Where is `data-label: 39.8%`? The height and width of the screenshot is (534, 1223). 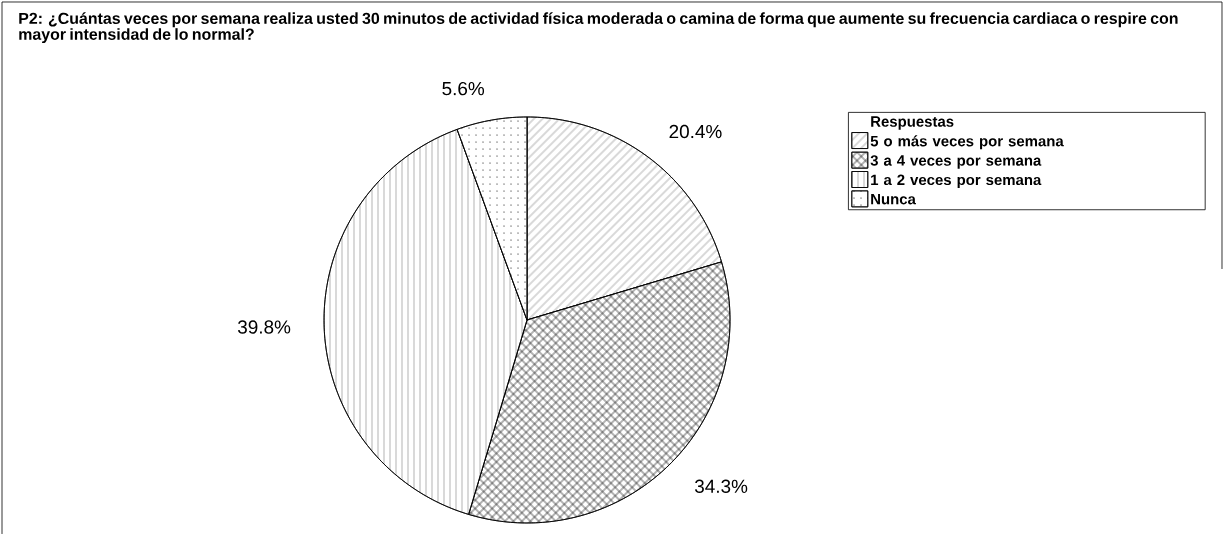
data-label: 39.8% is located at coordinates (264, 327).